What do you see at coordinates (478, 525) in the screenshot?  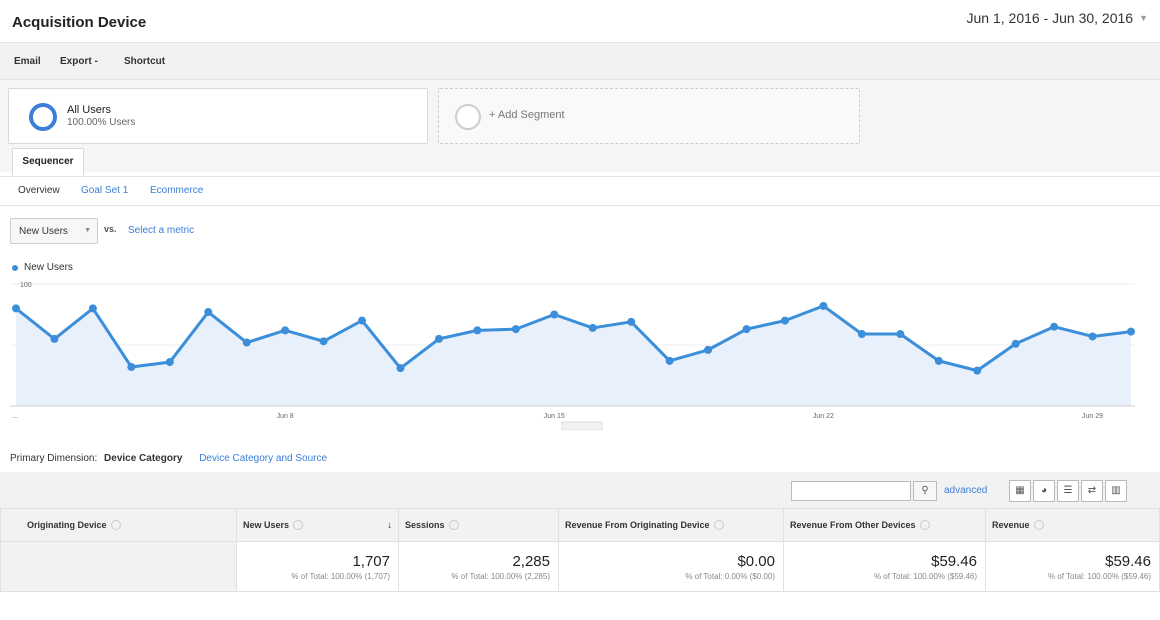 I see `col-sessions: Sessions` at bounding box center [478, 525].